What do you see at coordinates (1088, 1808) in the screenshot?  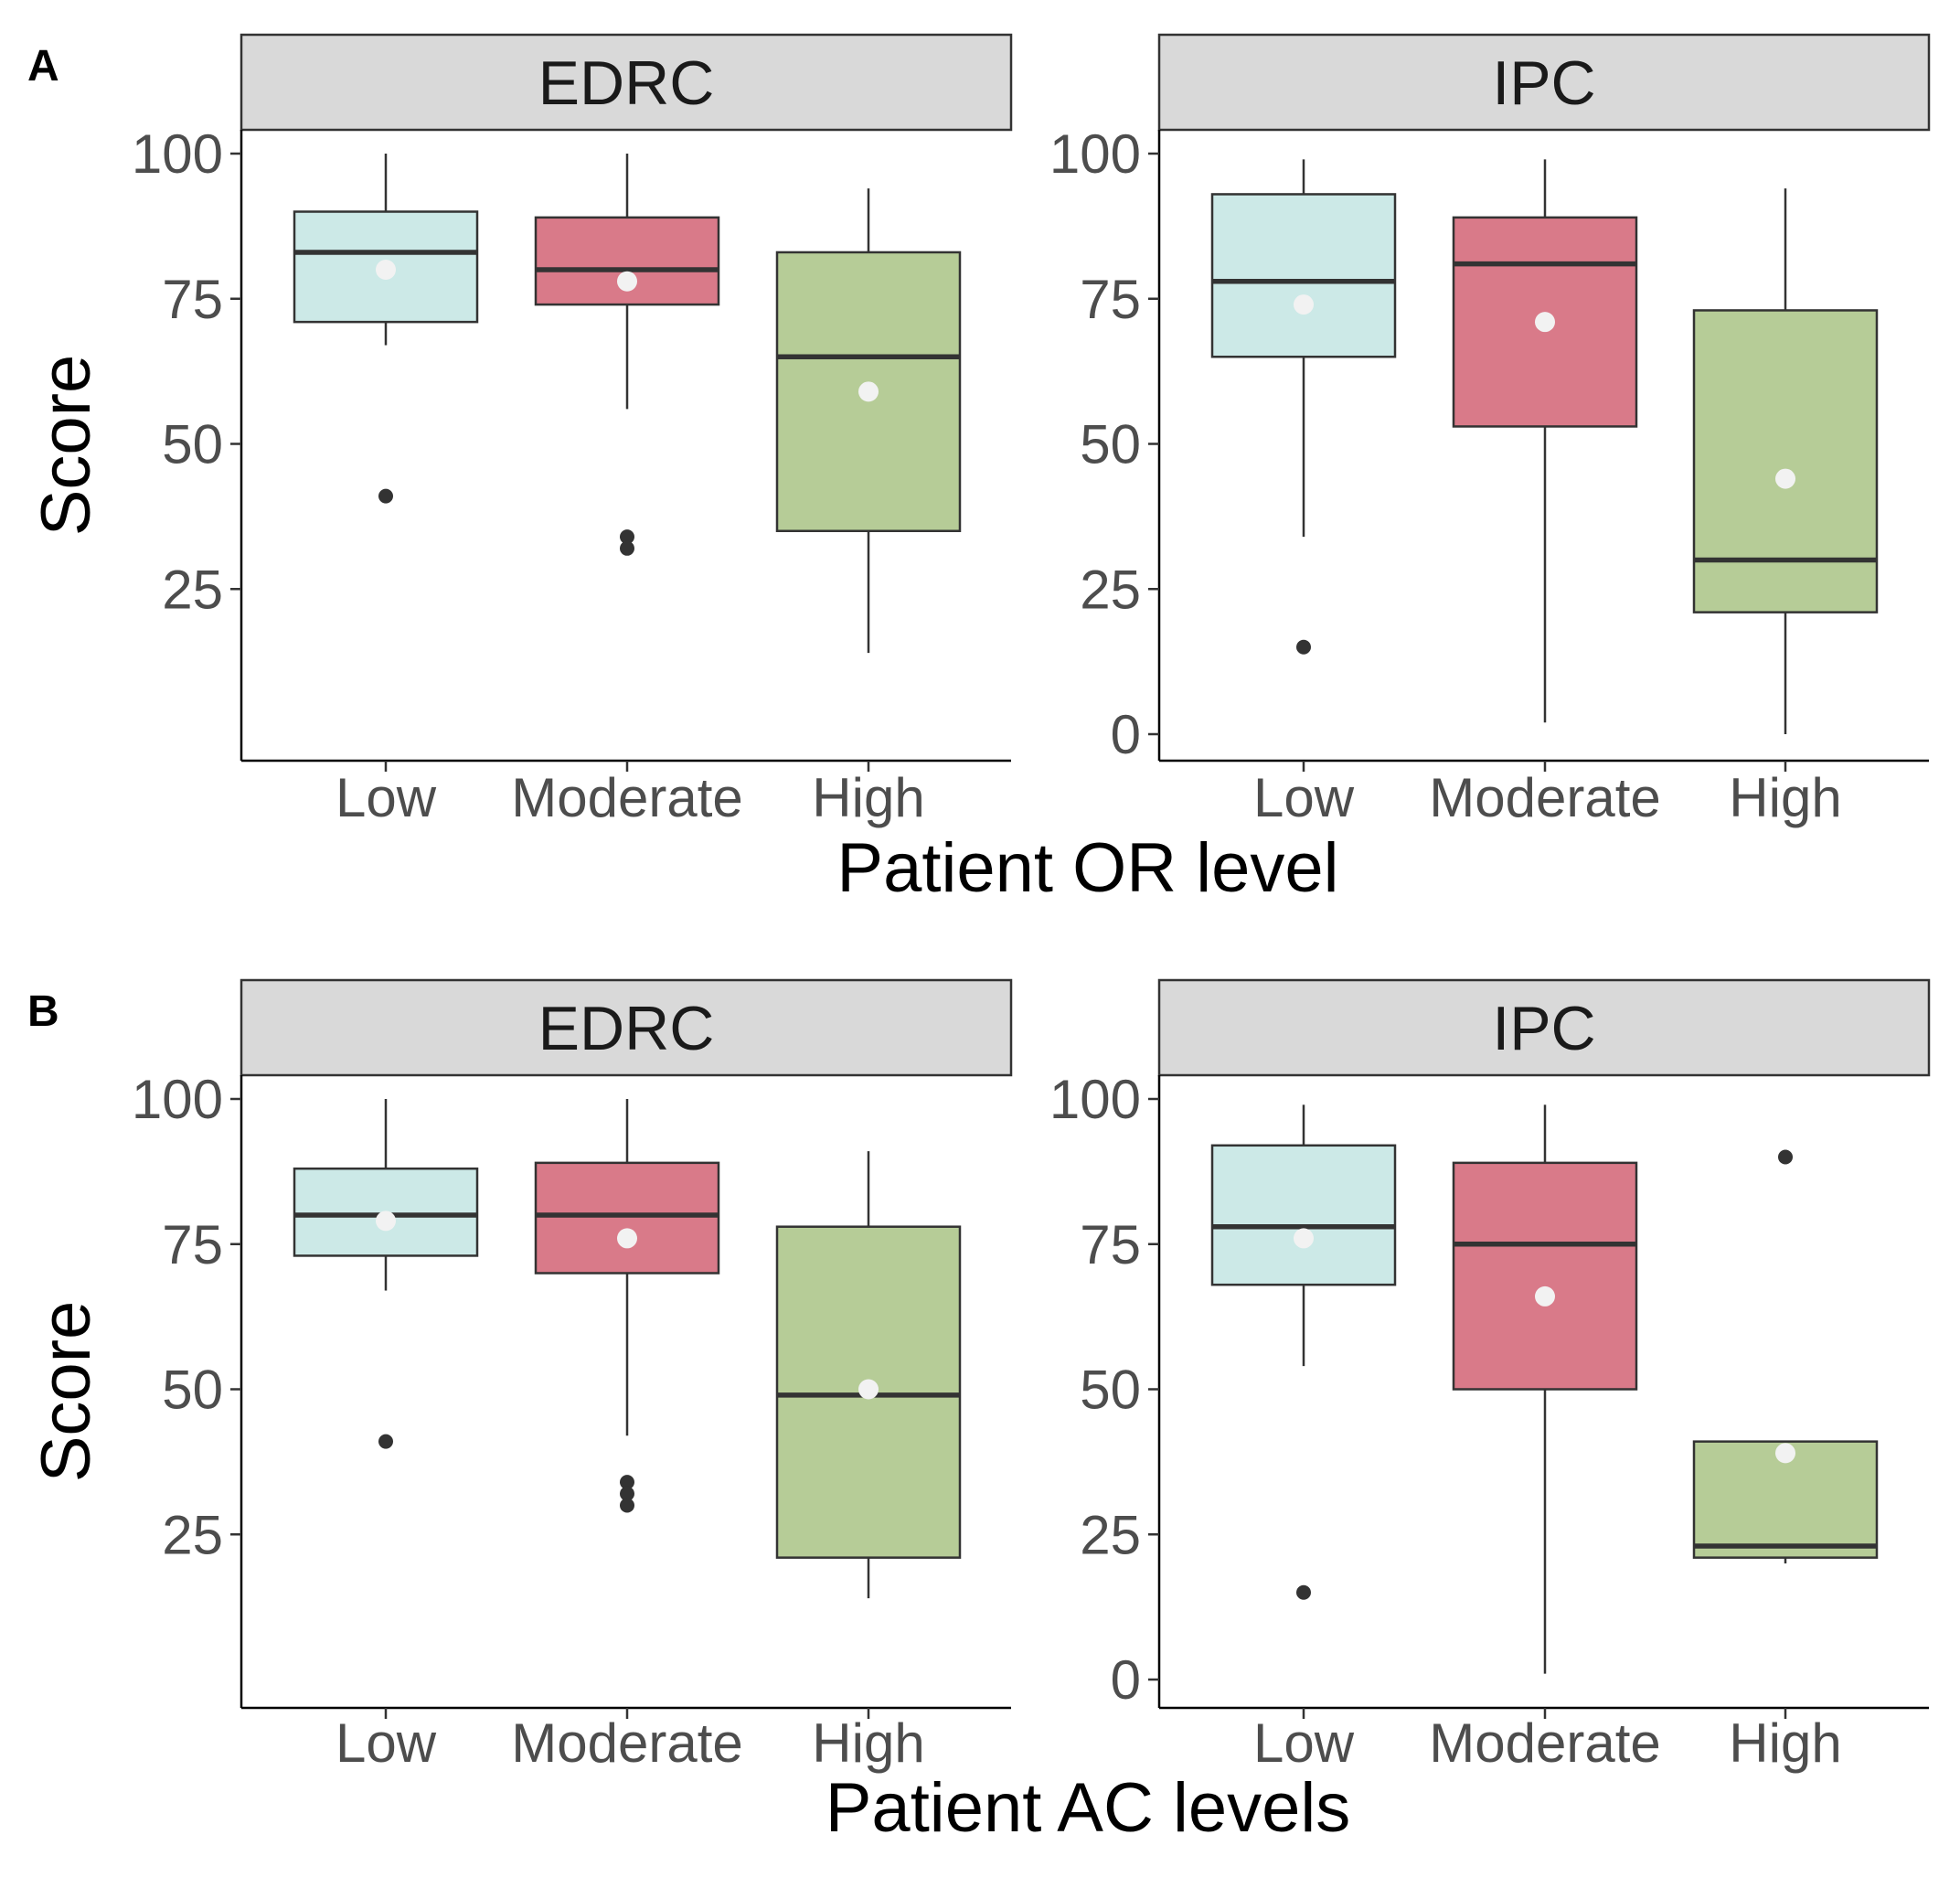 I see `x-axis-title: Patient AC levels` at bounding box center [1088, 1808].